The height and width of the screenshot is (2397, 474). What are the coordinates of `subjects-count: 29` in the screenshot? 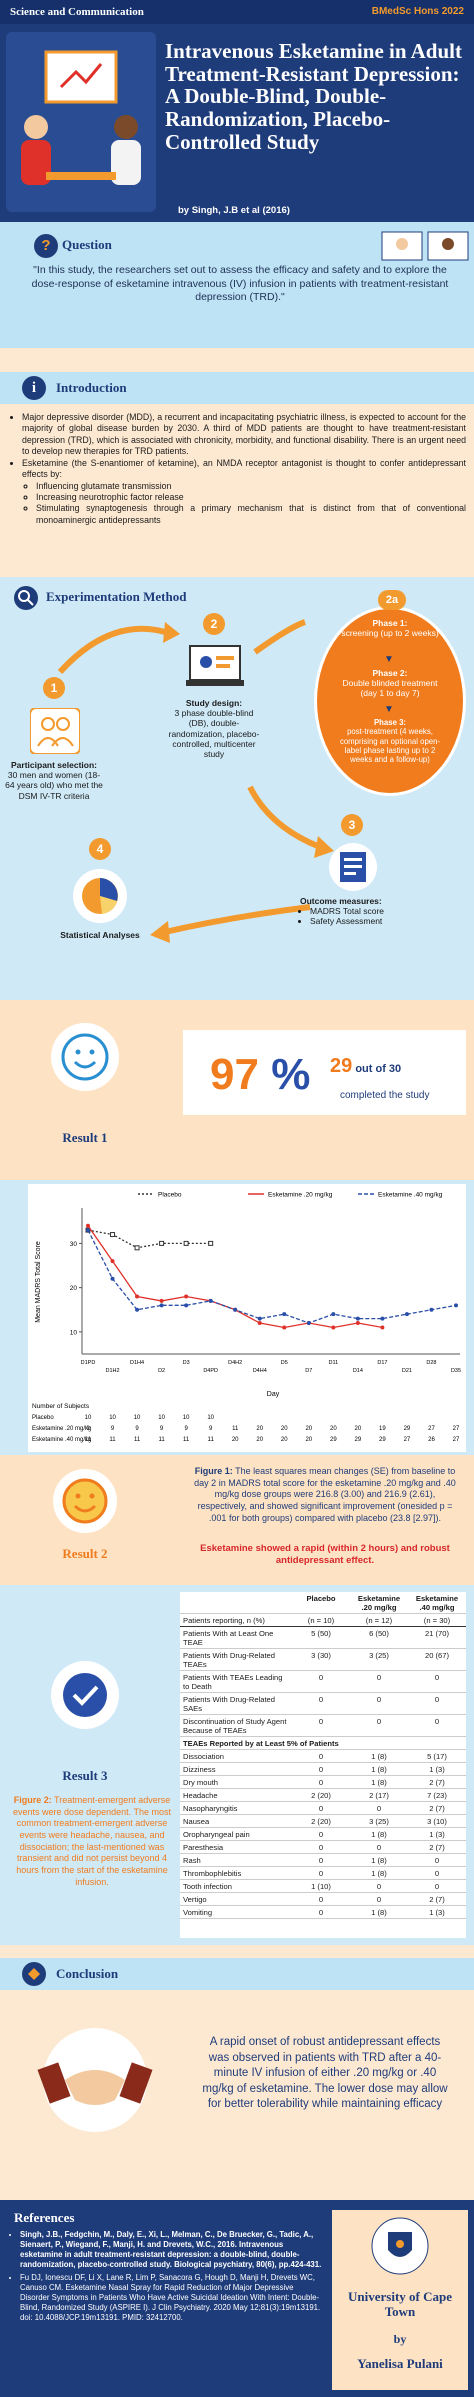 It's located at (382, 1440).